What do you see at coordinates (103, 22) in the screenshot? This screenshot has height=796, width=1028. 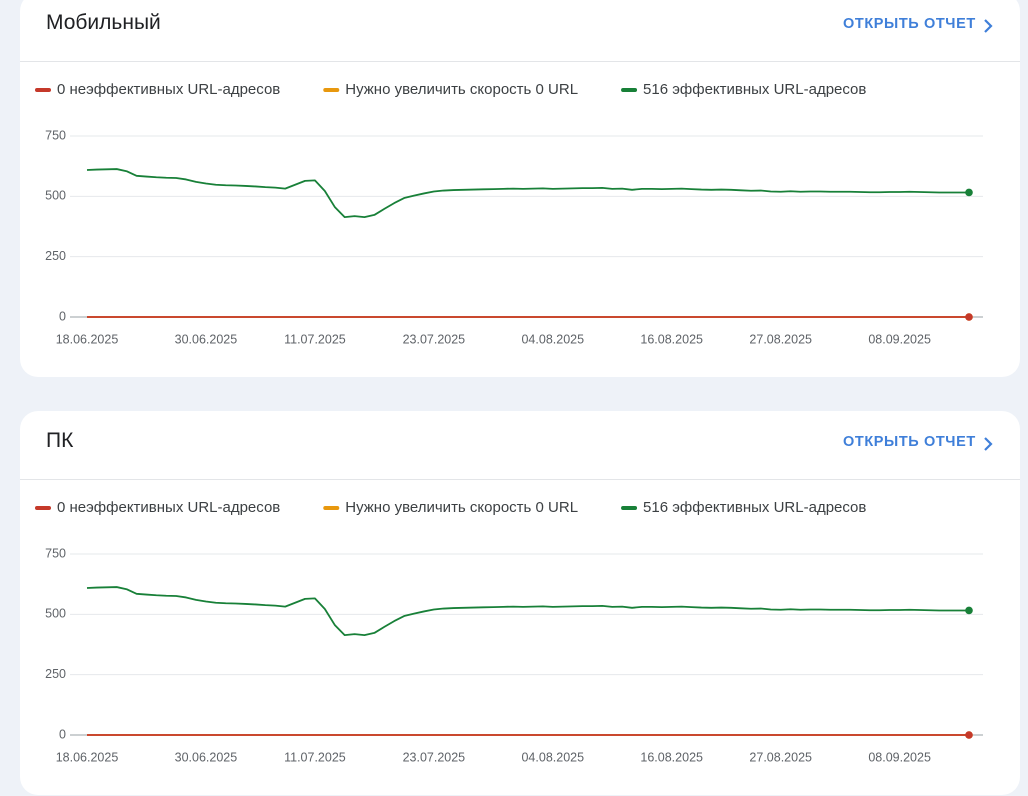 I see `card-title: Мобильный` at bounding box center [103, 22].